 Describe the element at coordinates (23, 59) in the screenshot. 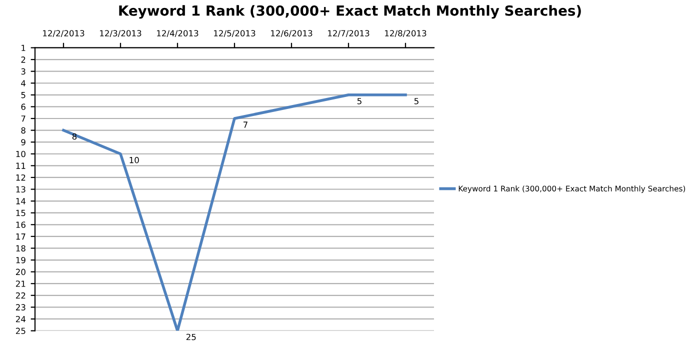

I see `y-tick-label: 2` at that location.